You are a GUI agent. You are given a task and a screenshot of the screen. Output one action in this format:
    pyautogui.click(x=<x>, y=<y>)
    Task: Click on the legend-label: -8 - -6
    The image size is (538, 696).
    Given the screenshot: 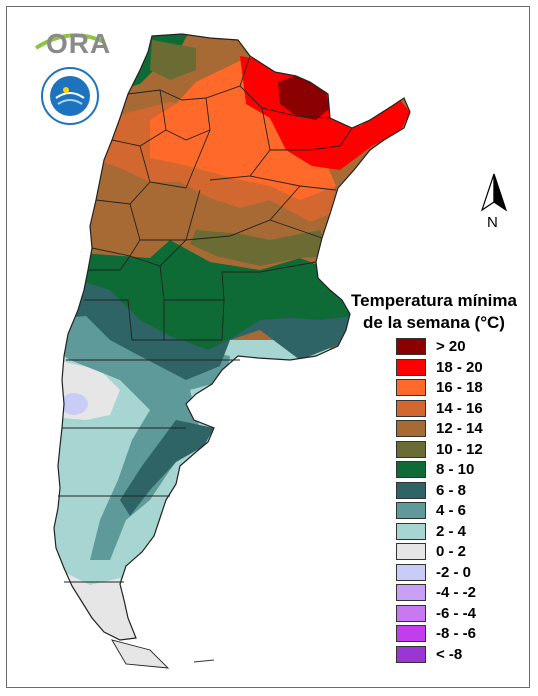 What is the action you would take?
    pyautogui.click(x=456, y=633)
    